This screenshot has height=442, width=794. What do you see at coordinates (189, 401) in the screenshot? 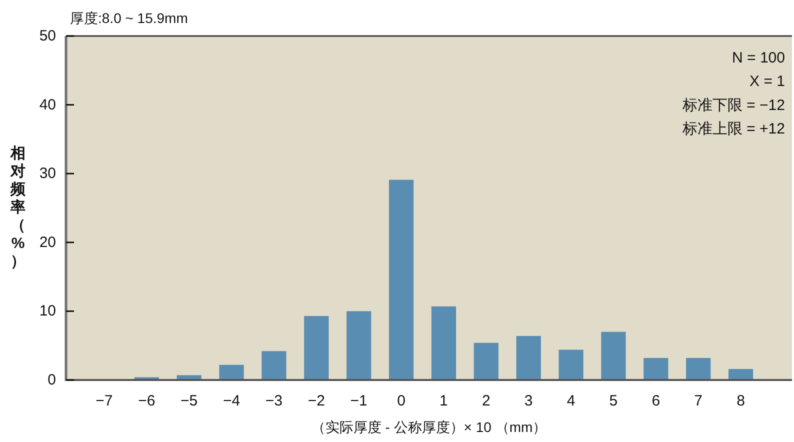
I see `x-tick-label: −5` at bounding box center [189, 401].